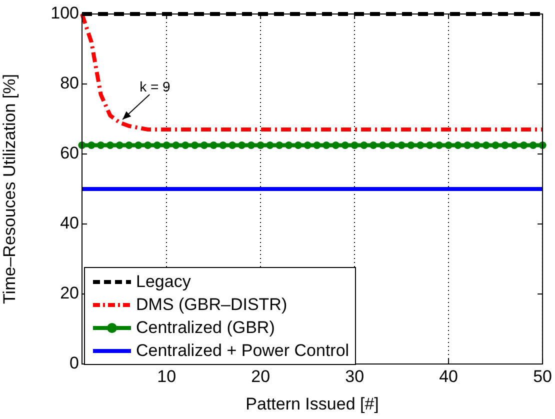 Image resolution: width=555 pixels, height=419 pixels. What do you see at coordinates (69, 83) in the screenshot?
I see `y-tick-label: 80` at bounding box center [69, 83].